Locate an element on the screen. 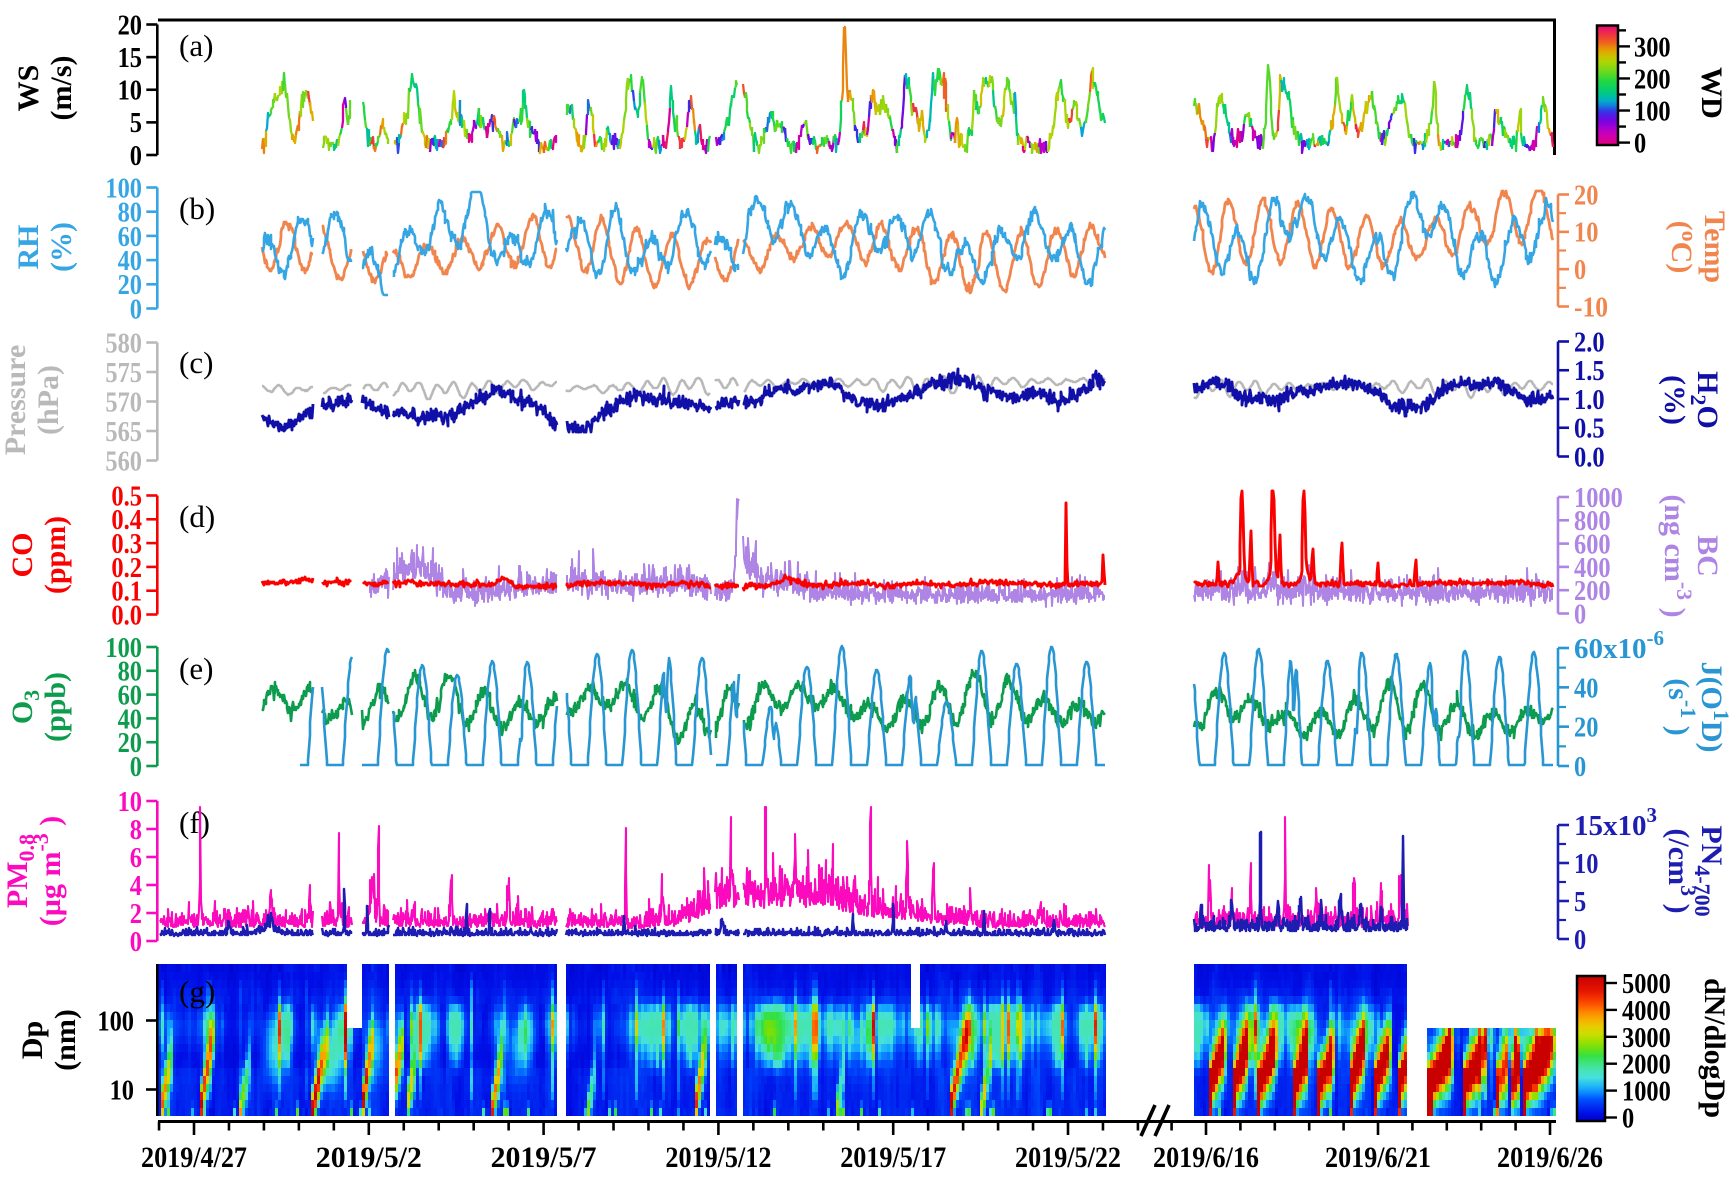 This screenshot has height=1182, width=1736. svg-text: 2019/4/27 is located at coordinates (194, 1157).